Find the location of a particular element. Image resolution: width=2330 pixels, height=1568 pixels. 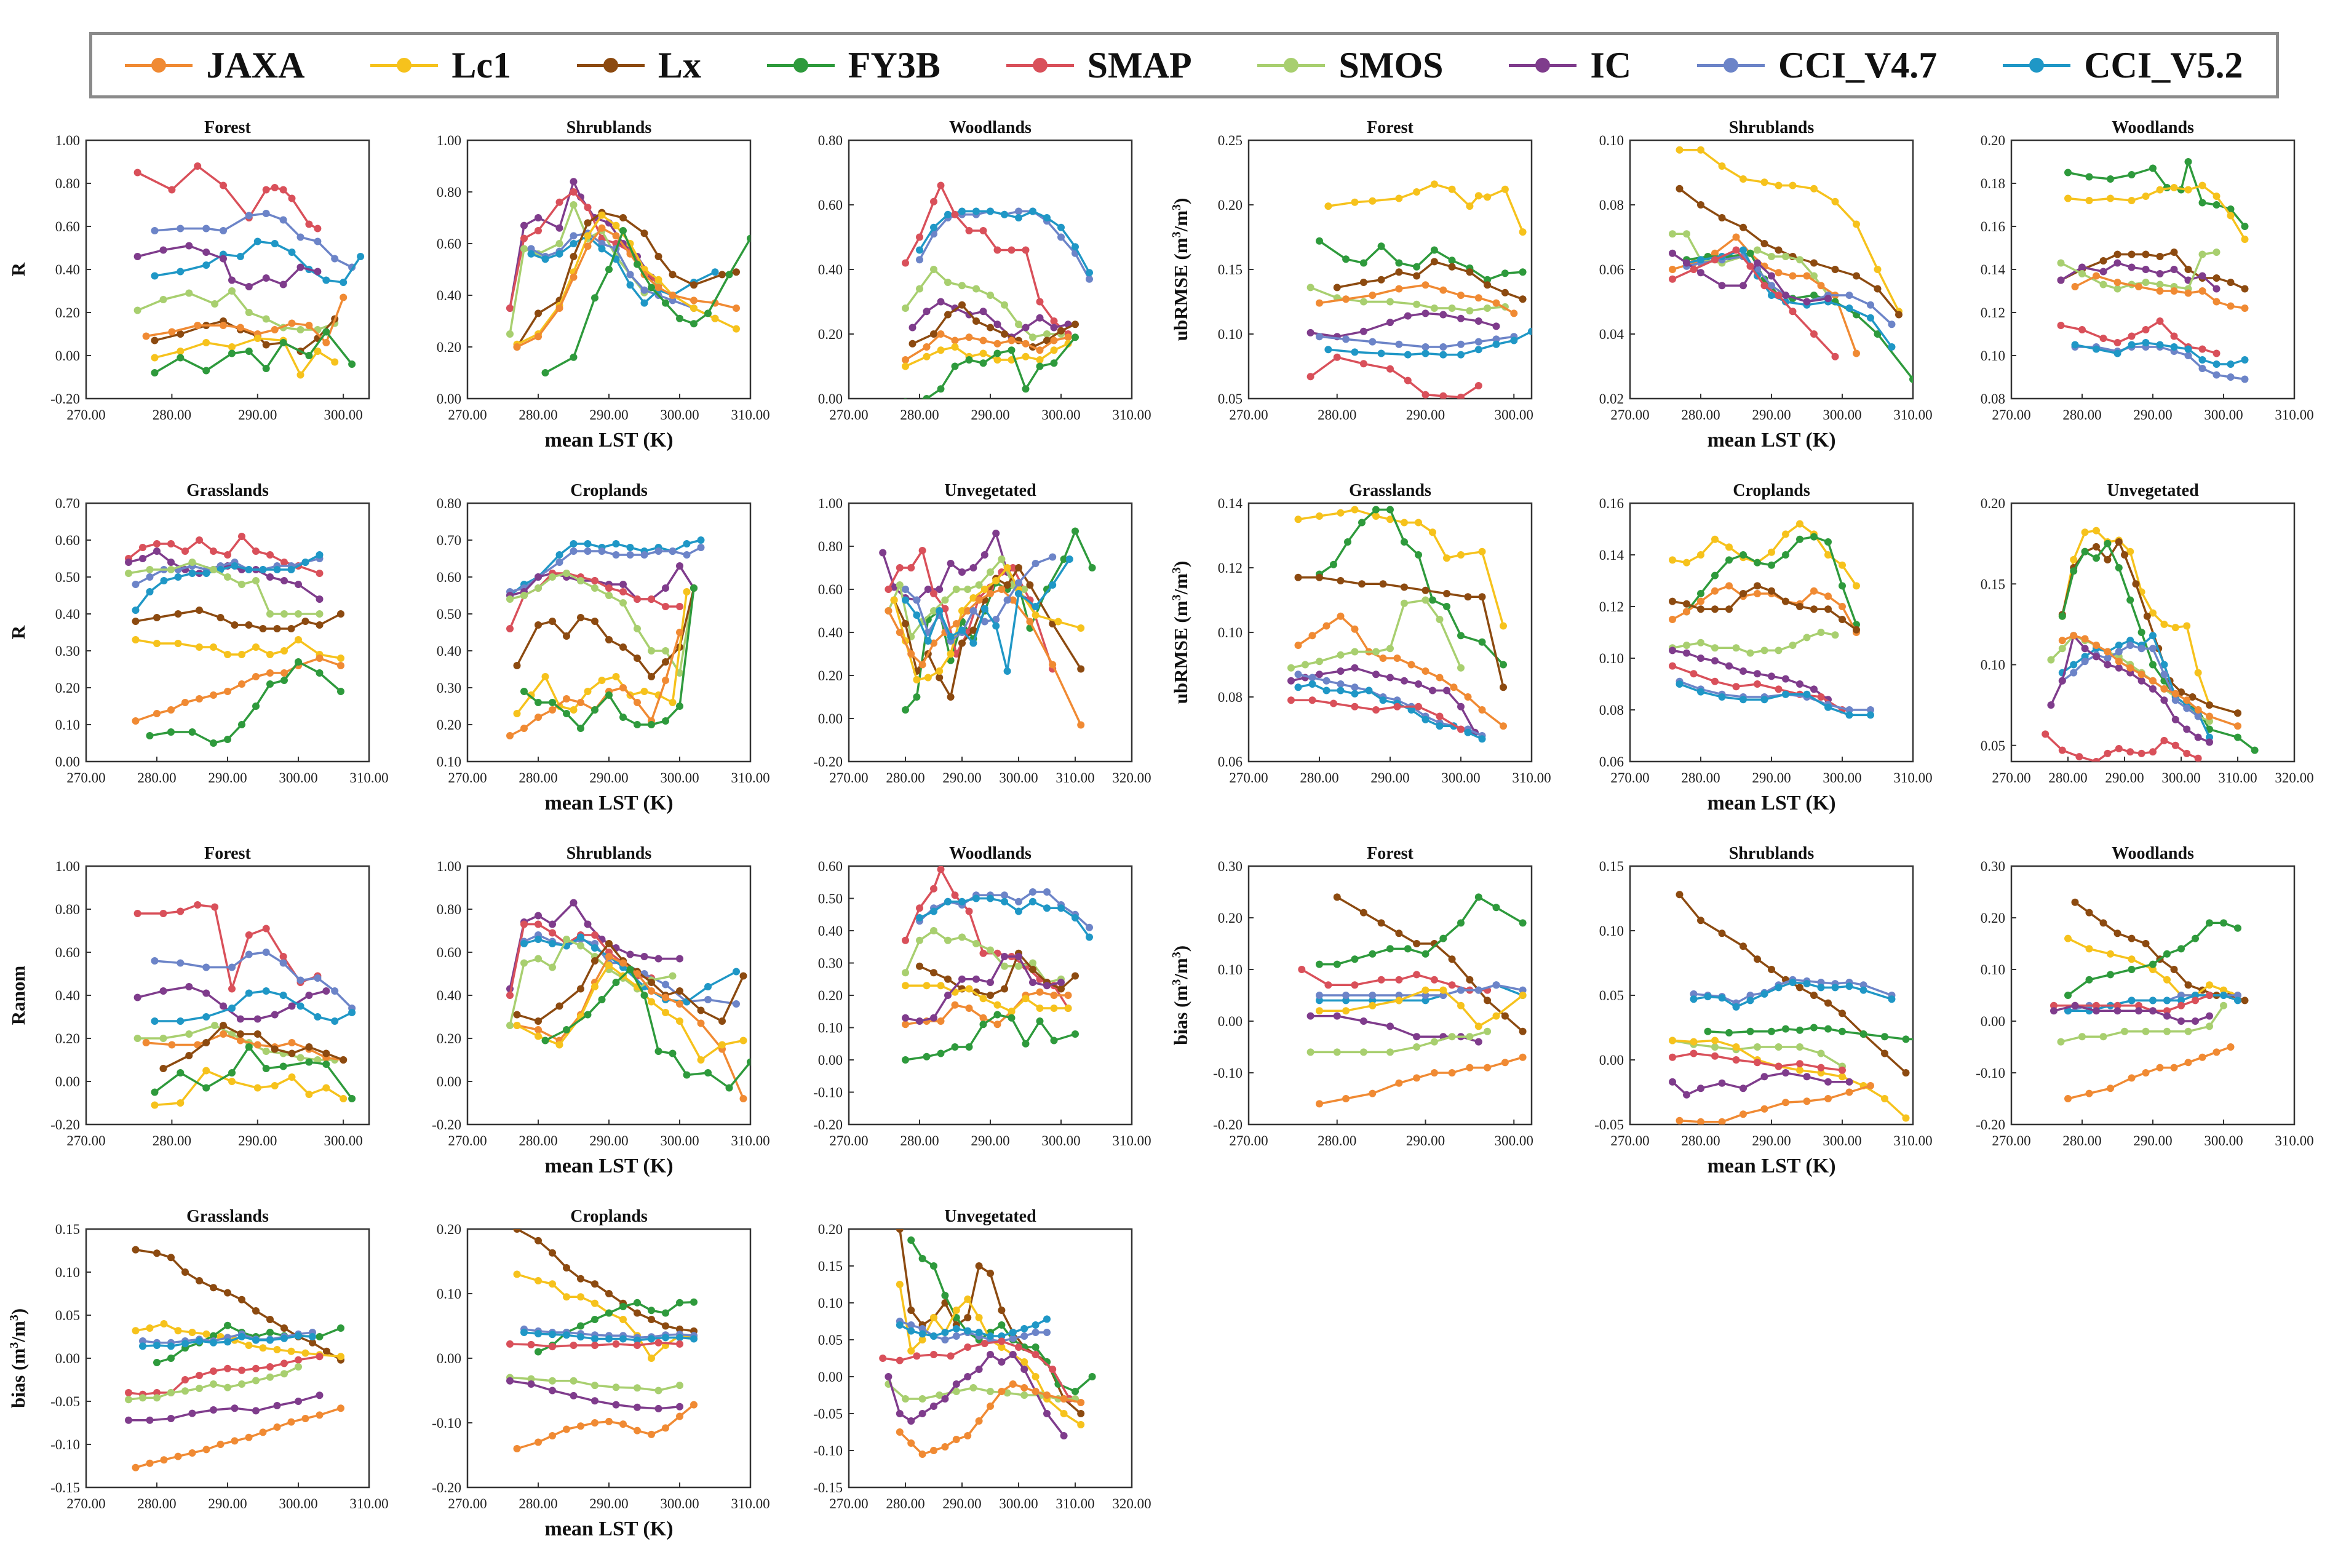

y-tick-label: 0.30 is located at coordinates (67, 651).